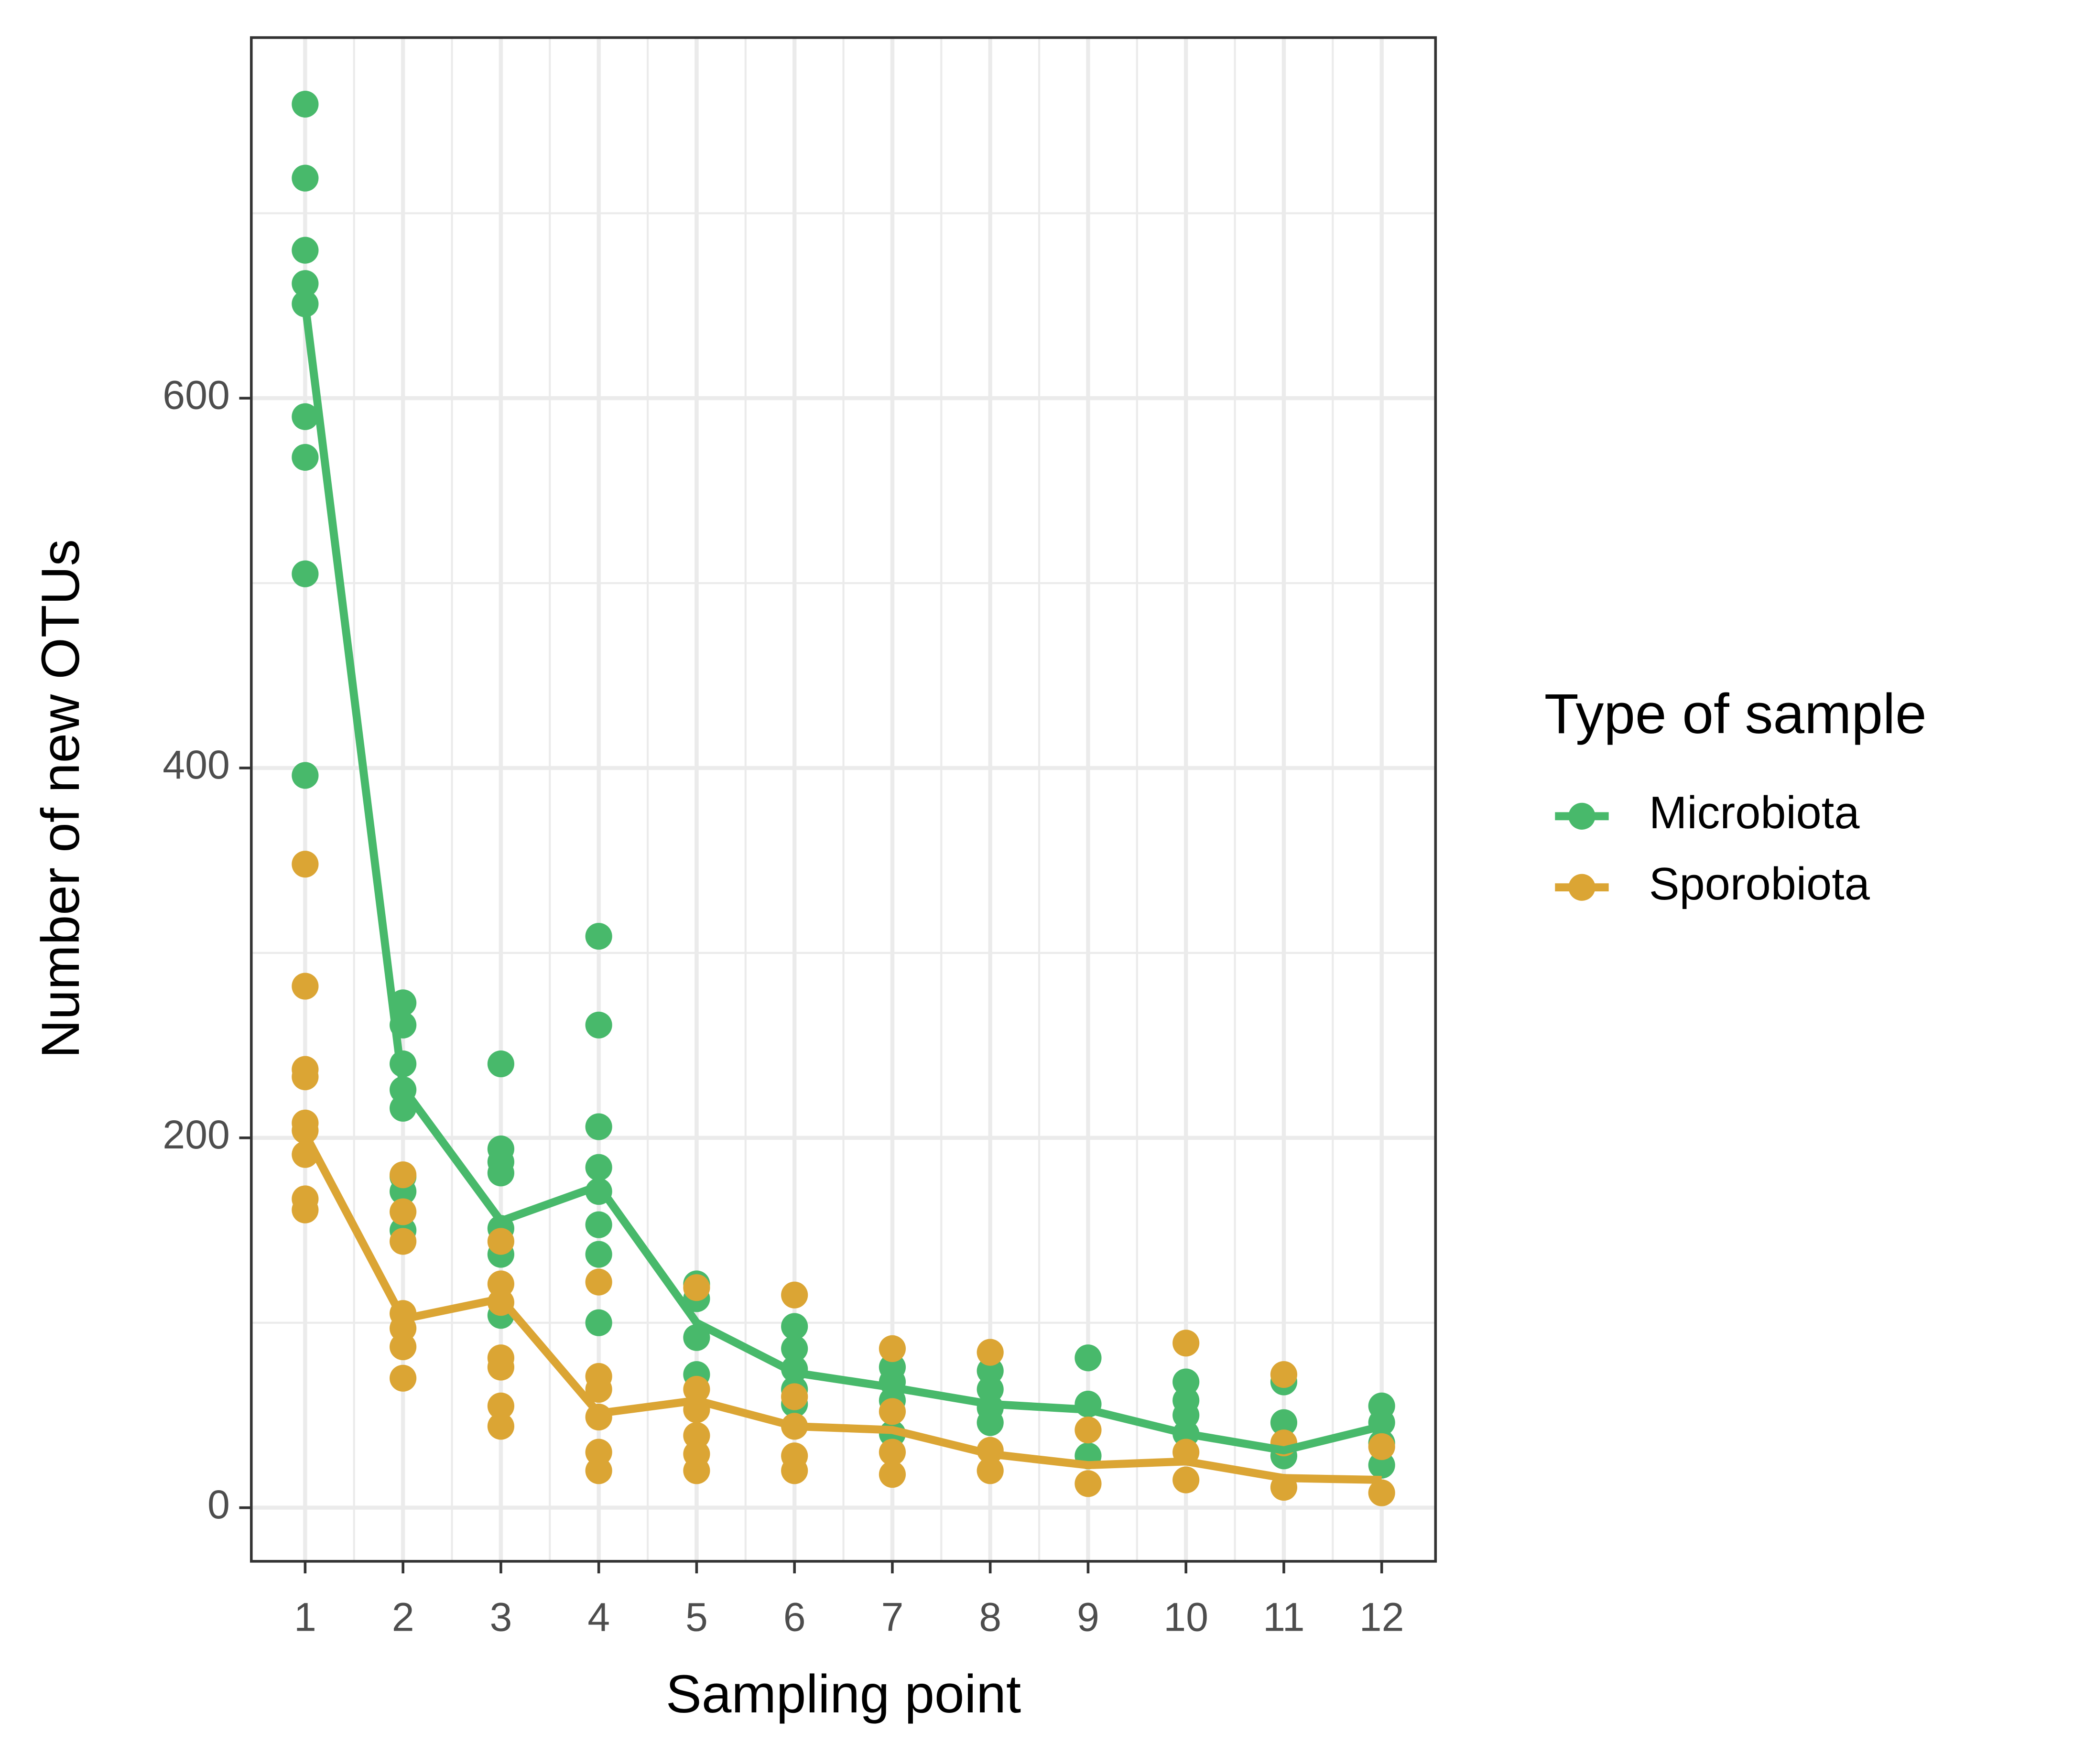 Image resolution: width=2095 pixels, height=1764 pixels. What do you see at coordinates (1735, 713) in the screenshot?
I see `legend-title: Type of sample` at bounding box center [1735, 713].